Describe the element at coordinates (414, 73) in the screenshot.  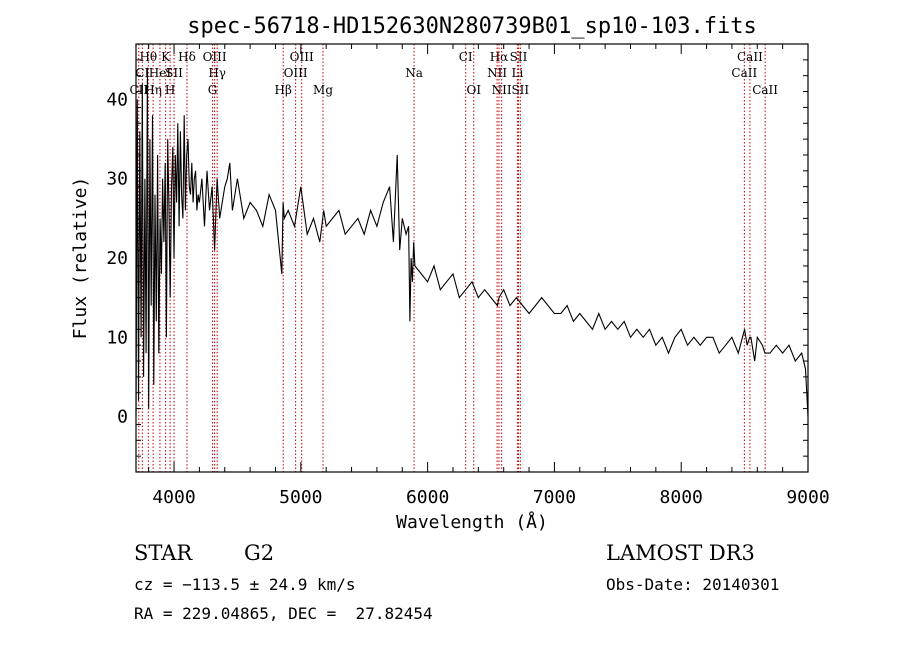
I see `line-label-16: Na` at that location.